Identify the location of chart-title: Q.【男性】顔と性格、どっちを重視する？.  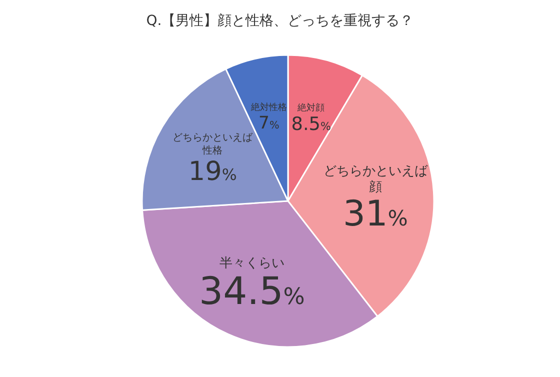
(280, 21).